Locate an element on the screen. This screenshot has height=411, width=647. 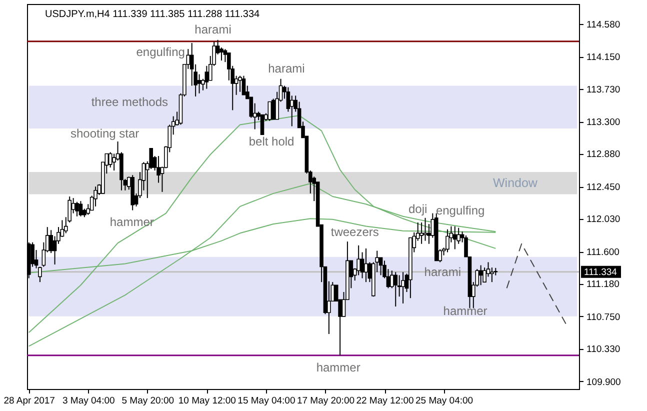
annotation: doji is located at coordinates (418, 209).